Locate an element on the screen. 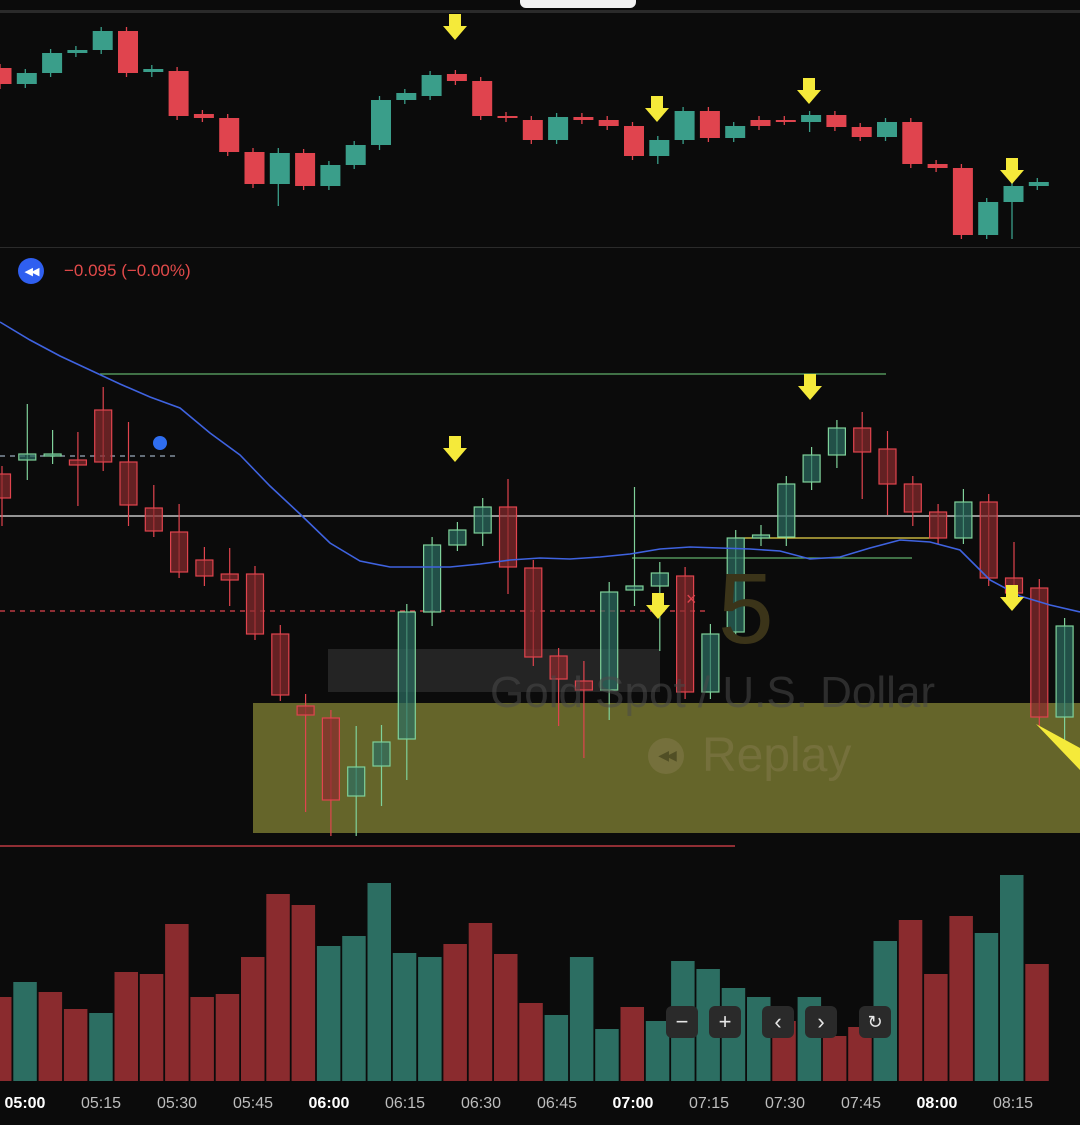 This screenshot has width=1080, height=1125. watermark-replay: ◀◀ Replay is located at coordinates (749, 755).